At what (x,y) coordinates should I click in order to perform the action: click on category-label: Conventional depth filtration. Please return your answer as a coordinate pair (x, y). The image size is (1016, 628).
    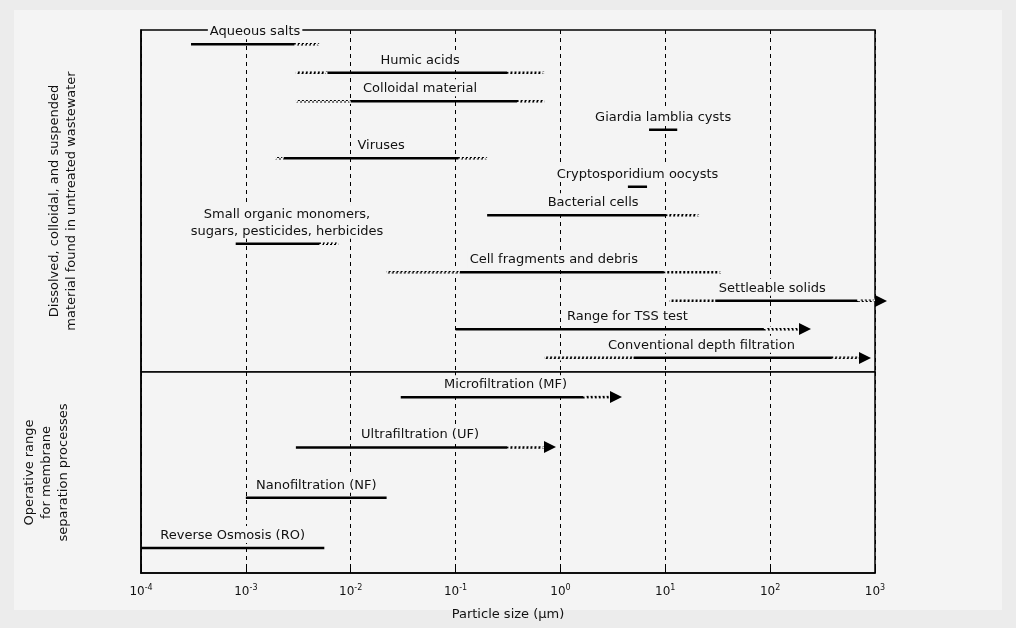
    Looking at the image, I should click on (701, 344).